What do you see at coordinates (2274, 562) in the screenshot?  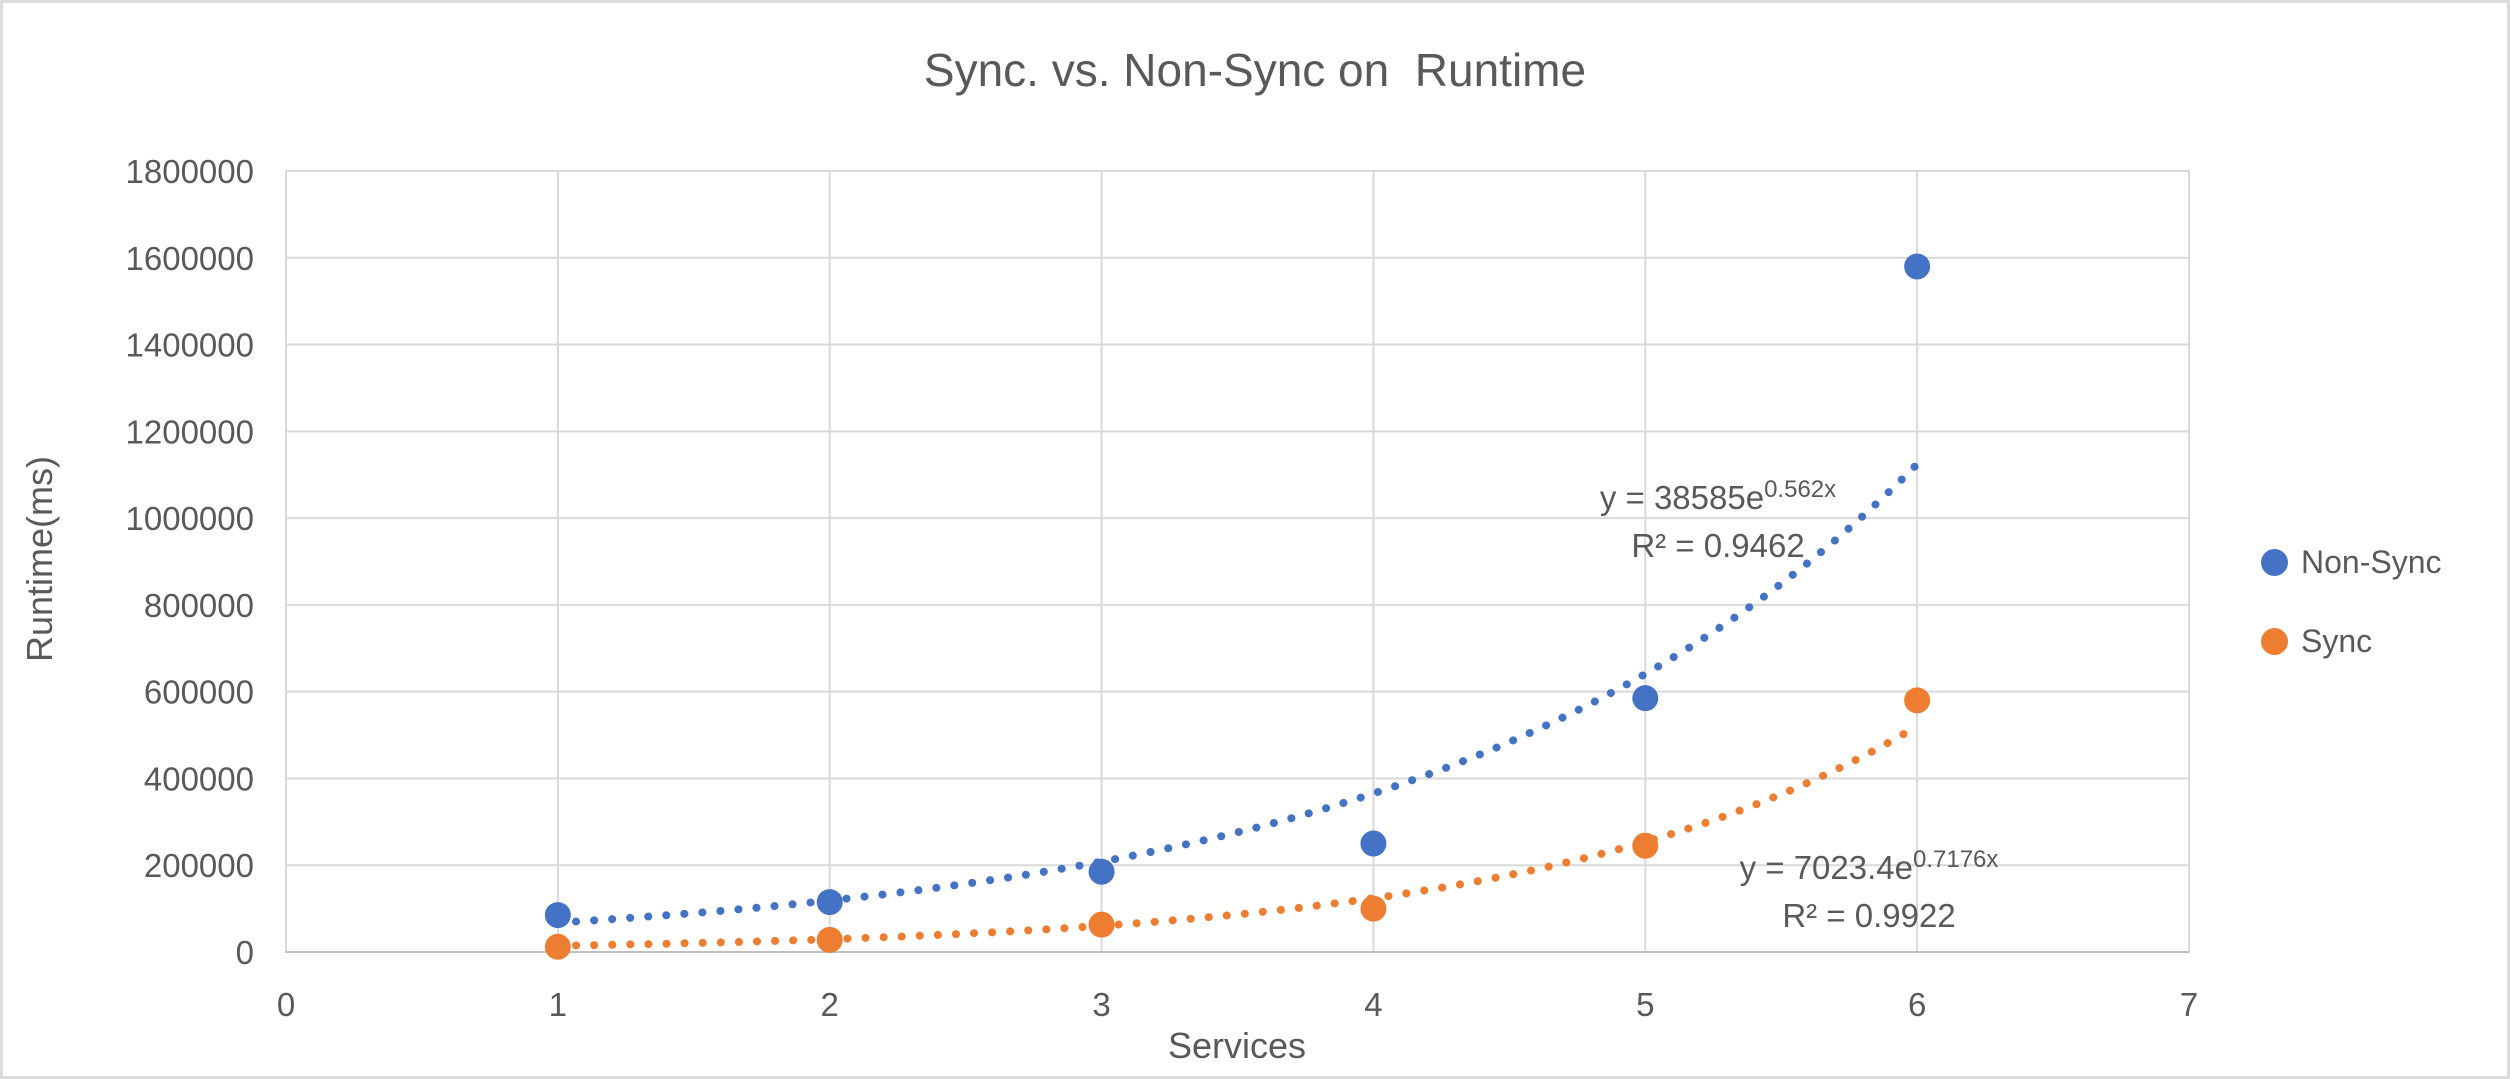 I see `legend-marker-non-sync-icon` at bounding box center [2274, 562].